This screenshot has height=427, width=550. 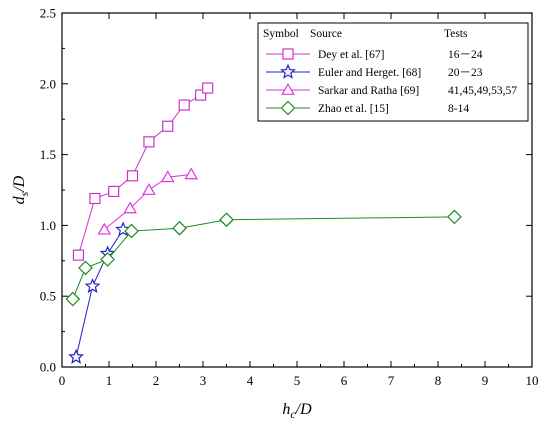 What do you see at coordinates (391, 380) in the screenshot?
I see `x-tick-label: 7` at bounding box center [391, 380].